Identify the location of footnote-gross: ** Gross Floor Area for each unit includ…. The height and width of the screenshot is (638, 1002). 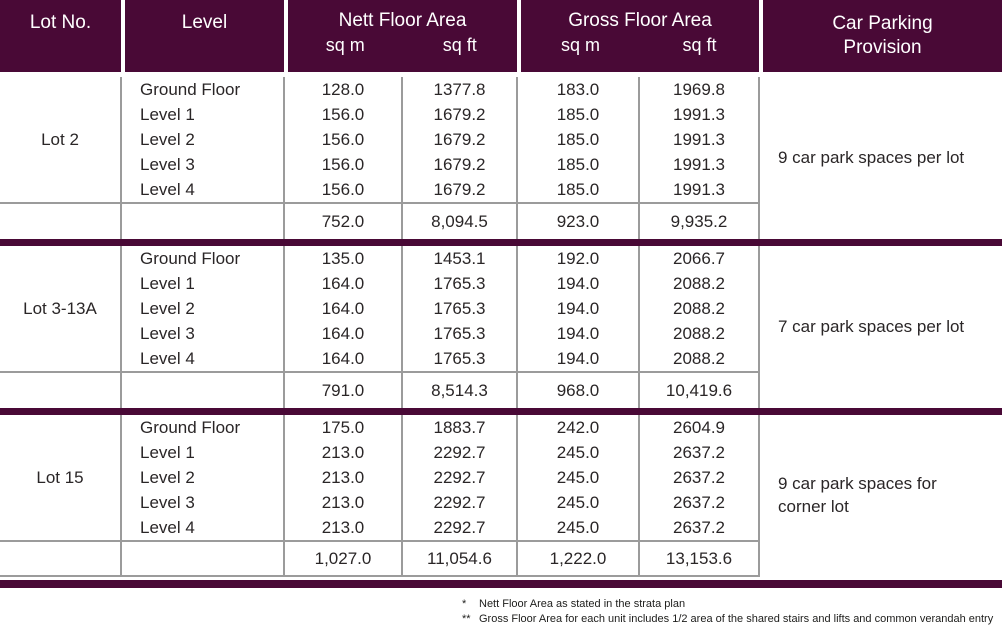
(732, 619).